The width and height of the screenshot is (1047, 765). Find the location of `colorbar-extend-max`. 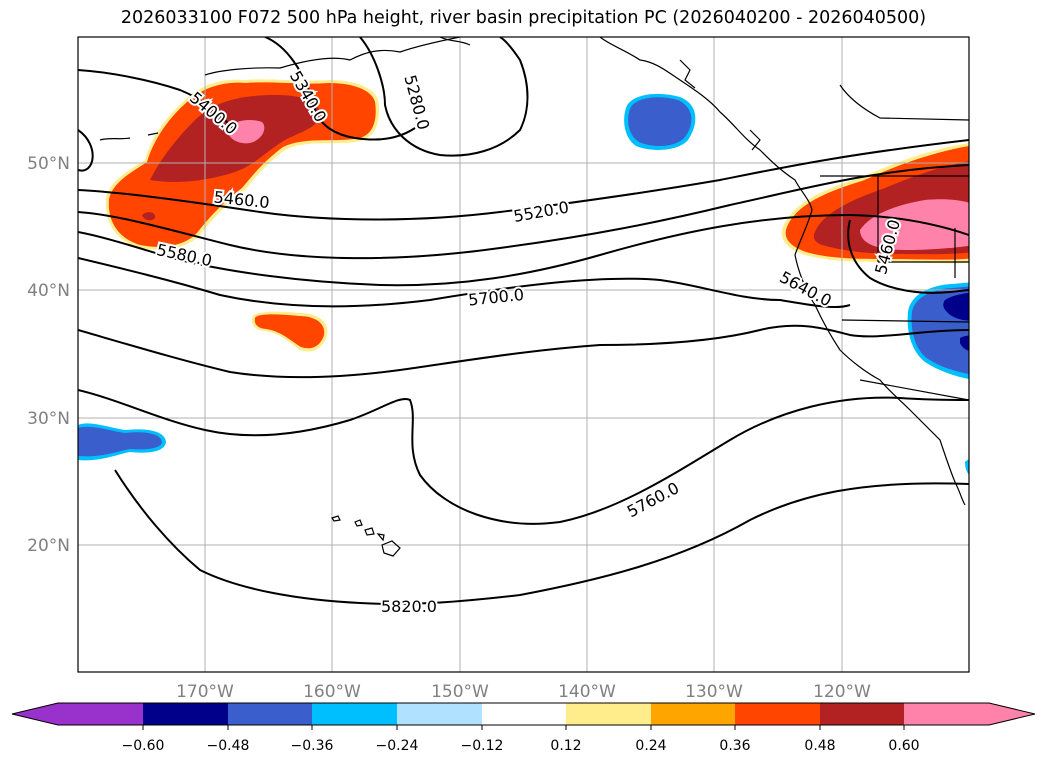

colorbar-extend-max is located at coordinates (1012, 714).